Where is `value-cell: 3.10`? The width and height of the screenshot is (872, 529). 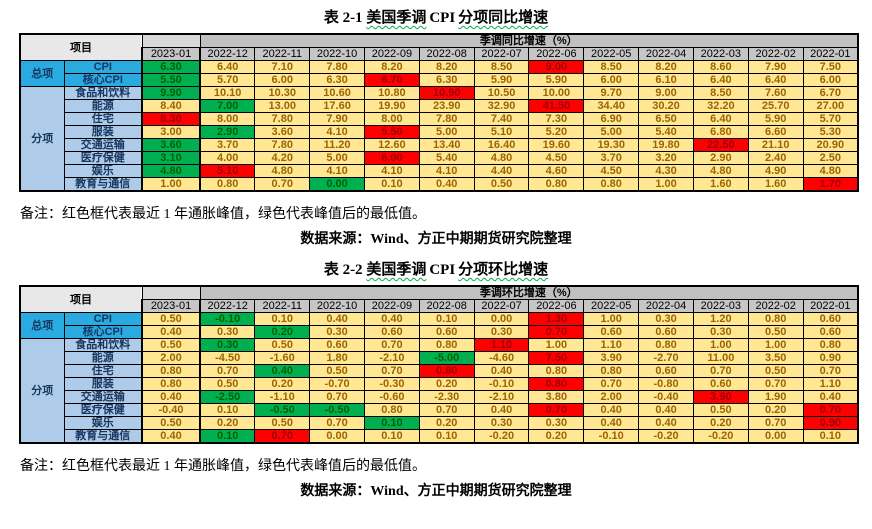
value-cell: 3.10 is located at coordinates (171, 158).